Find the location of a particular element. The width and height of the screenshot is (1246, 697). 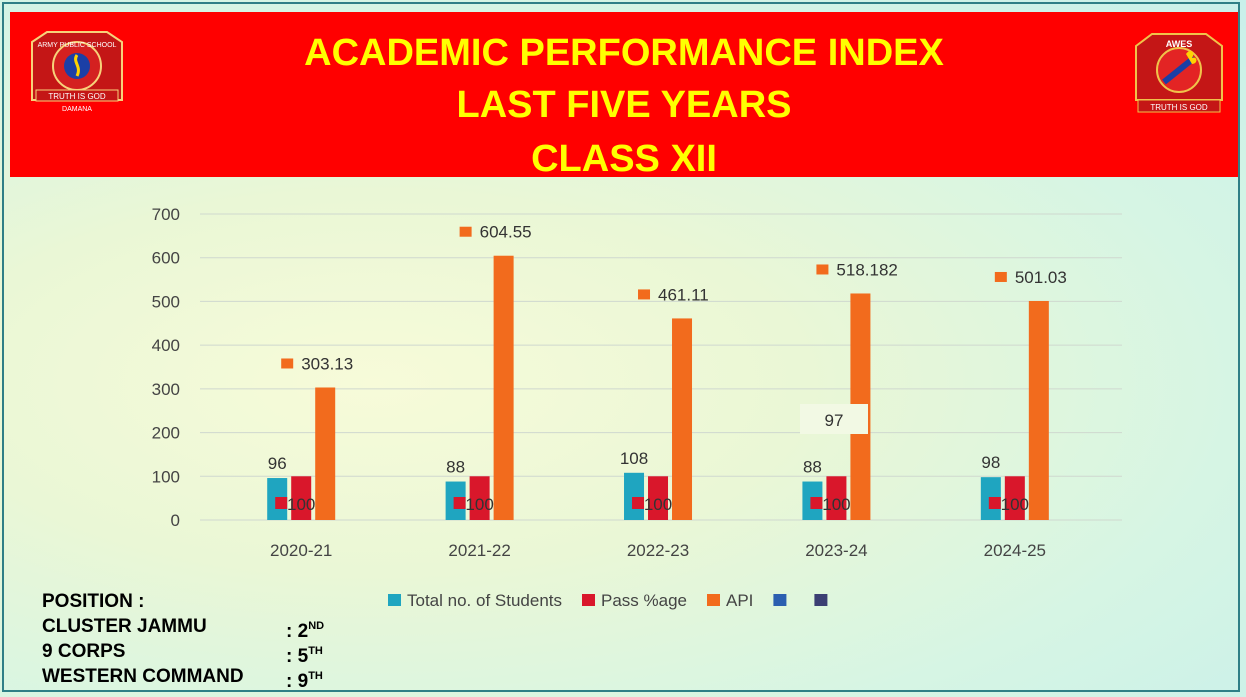

logo-left-motto: TRUTH IS GOD is located at coordinates (77, 96).